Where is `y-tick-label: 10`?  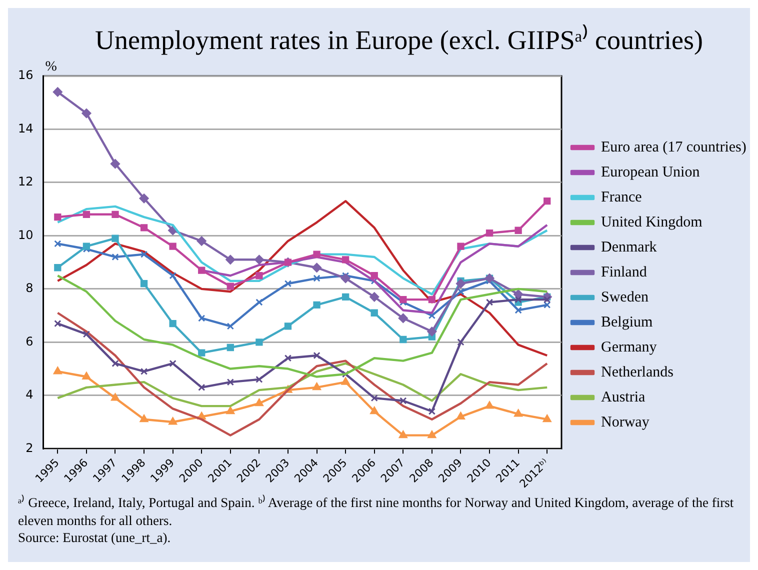
y-tick-label: 10 is located at coordinates (26, 235).